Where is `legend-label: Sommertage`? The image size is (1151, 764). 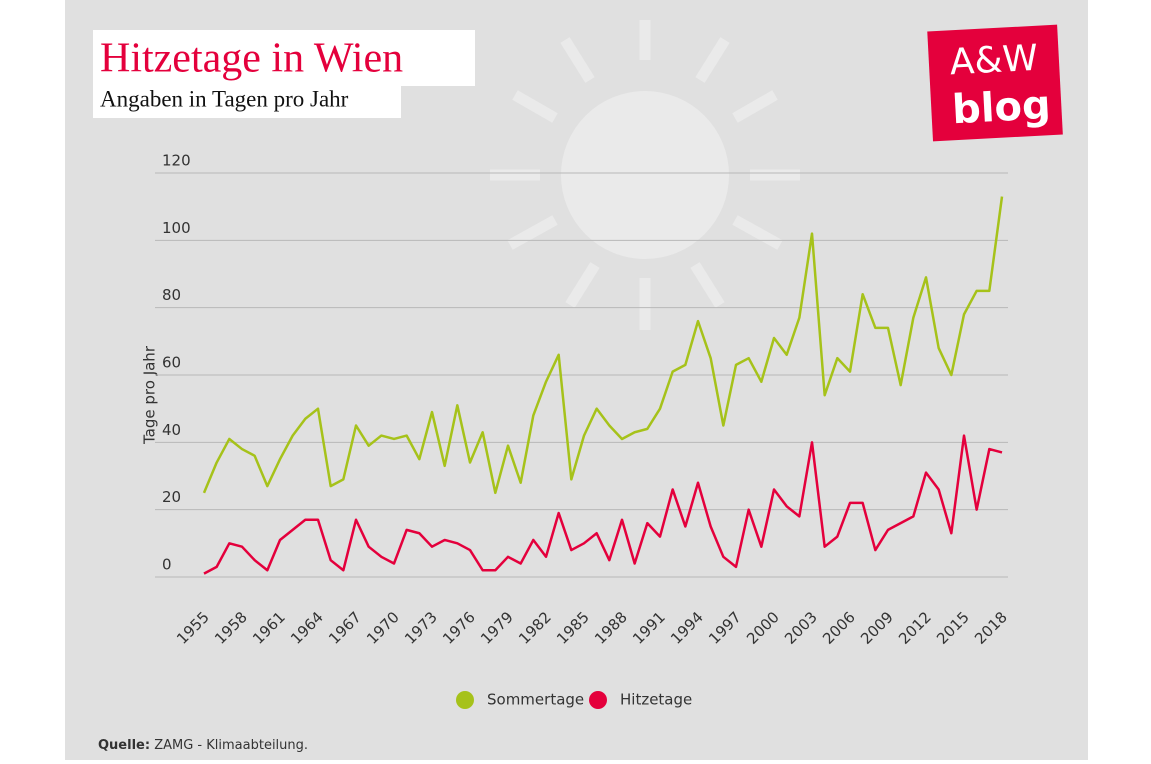 legend-label: Sommertage is located at coordinates (535, 700).